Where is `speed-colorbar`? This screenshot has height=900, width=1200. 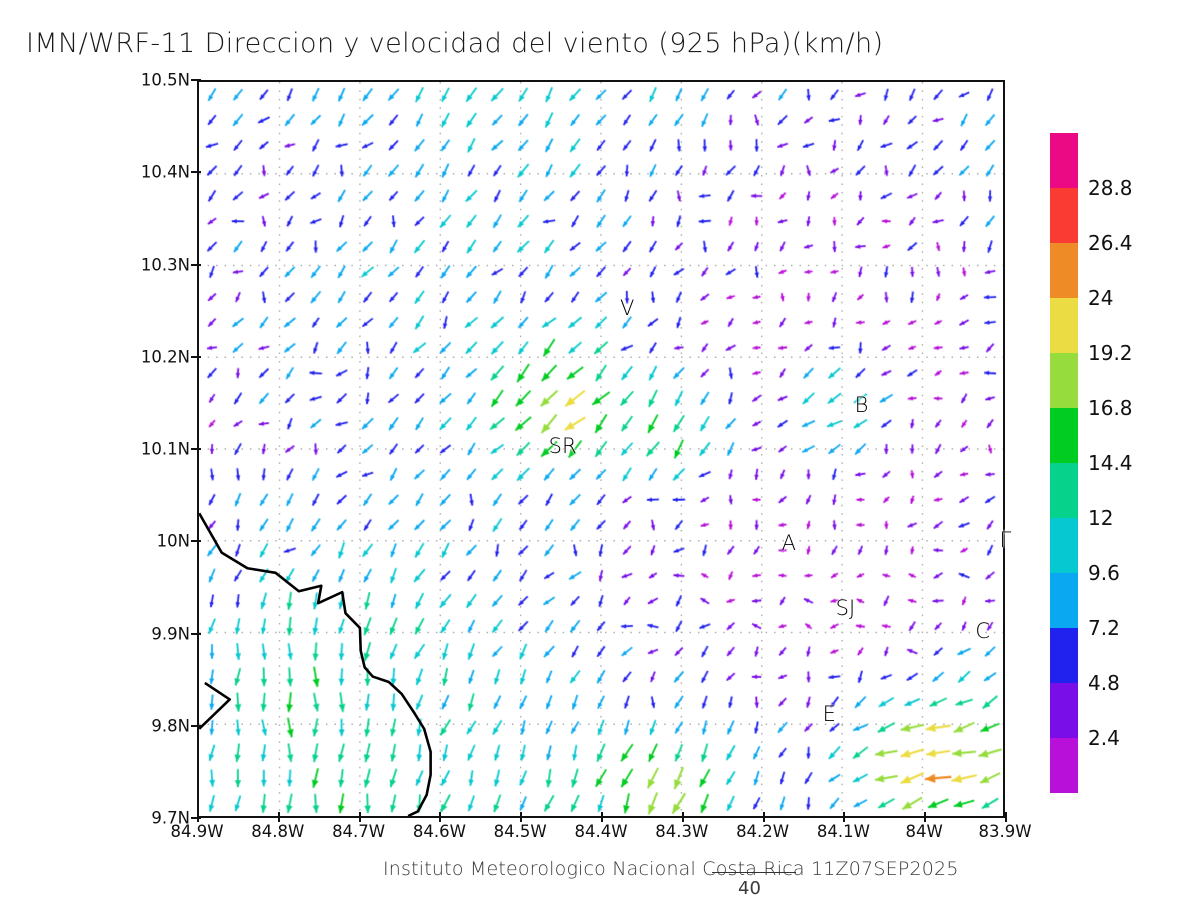 speed-colorbar is located at coordinates (1064, 463).